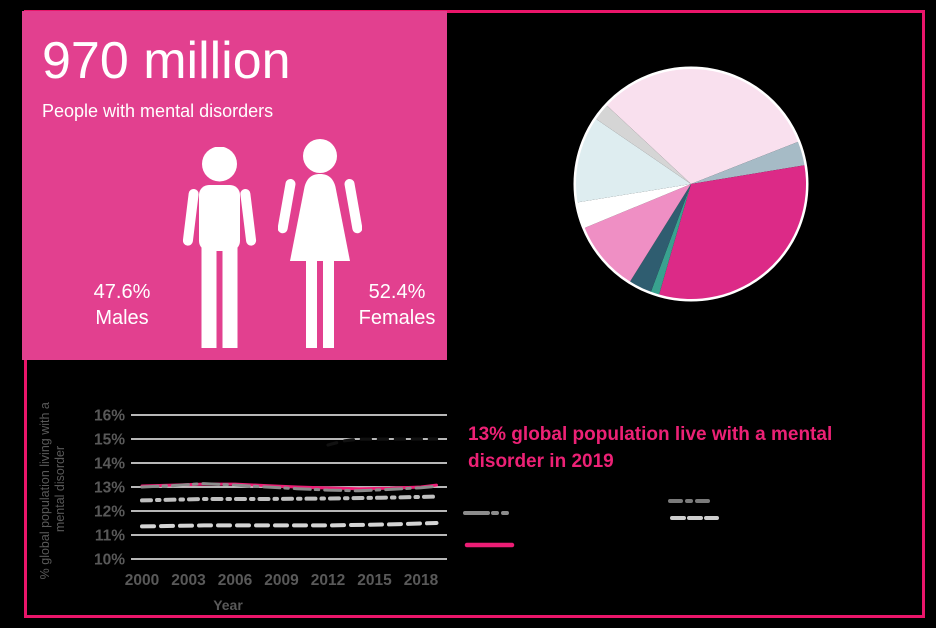 This screenshot has height=628, width=936. I want to click on female-label: Females, so click(397, 318).